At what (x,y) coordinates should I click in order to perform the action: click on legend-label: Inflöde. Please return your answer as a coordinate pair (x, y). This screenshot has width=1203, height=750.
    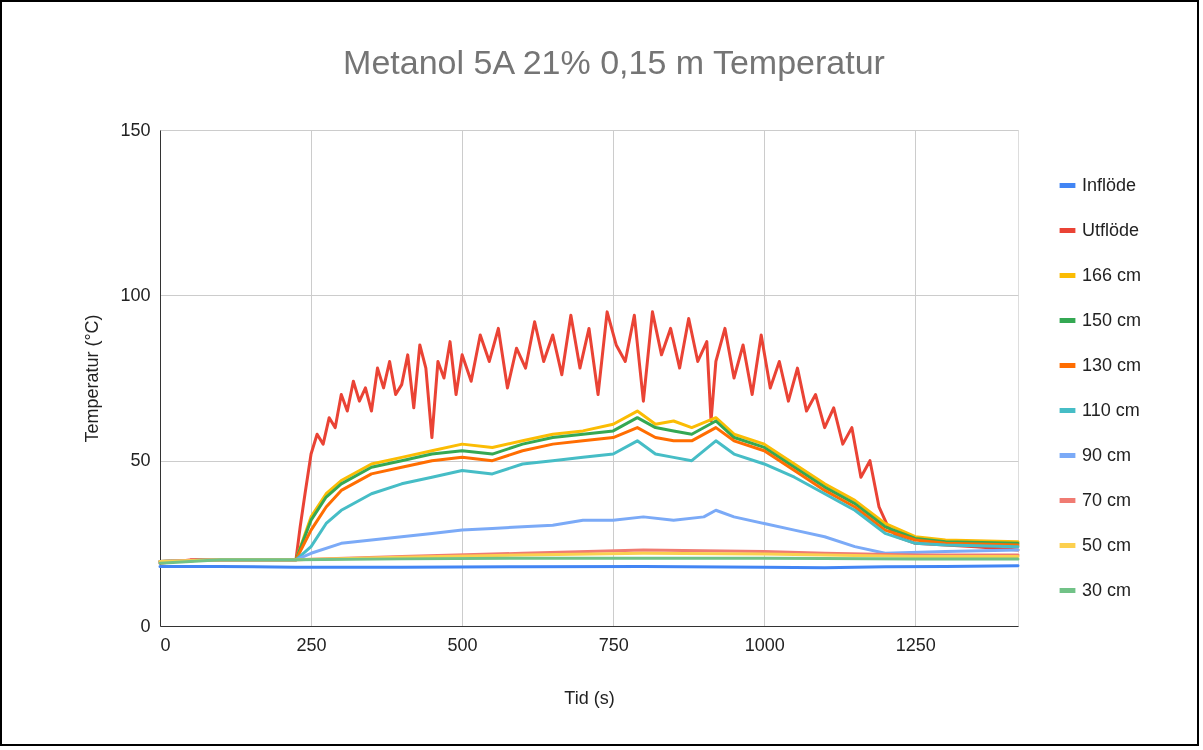
    Looking at the image, I should click on (1109, 184).